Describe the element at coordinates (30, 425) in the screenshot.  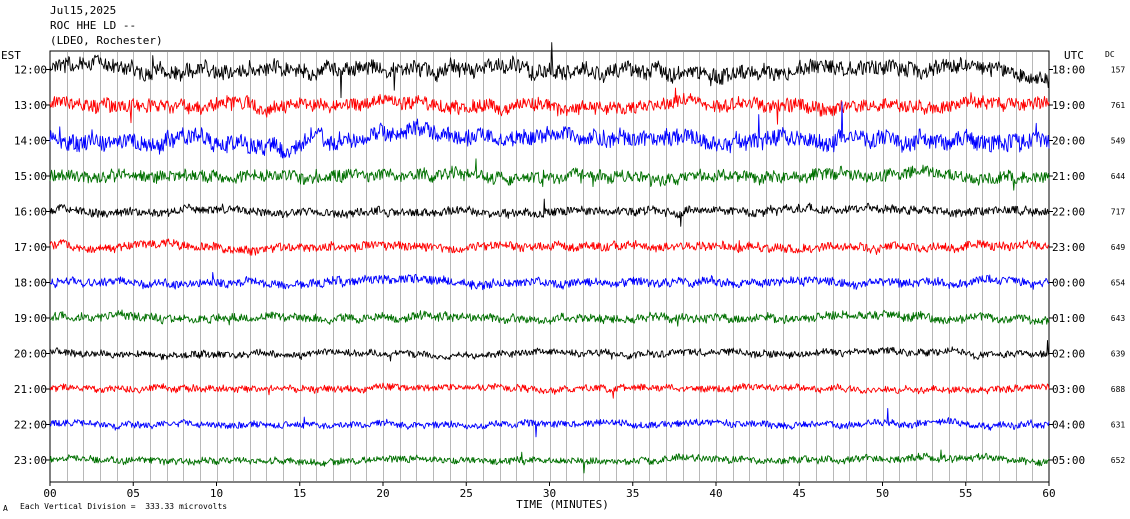
I see `est-hour-label: 22:00` at that location.